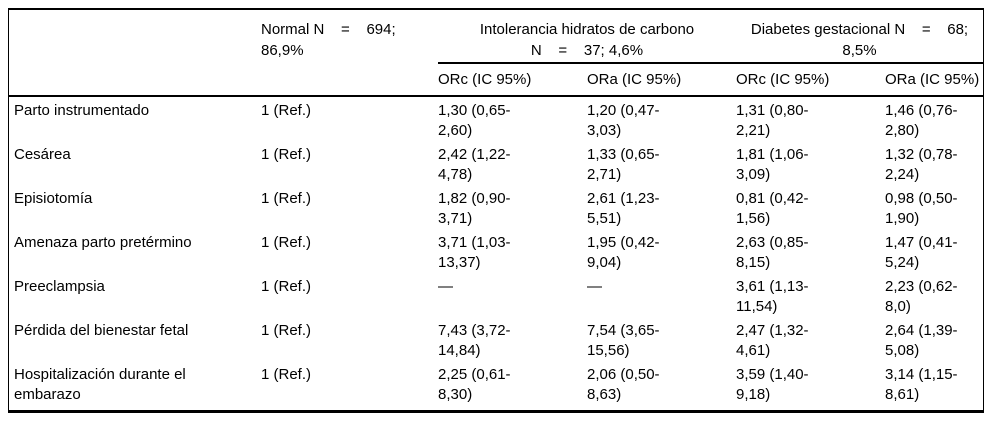 The image size is (992, 424). Describe the element at coordinates (772, 340) in the screenshot. I see `cell-value: 2,47 (1,32-4,61)` at that location.